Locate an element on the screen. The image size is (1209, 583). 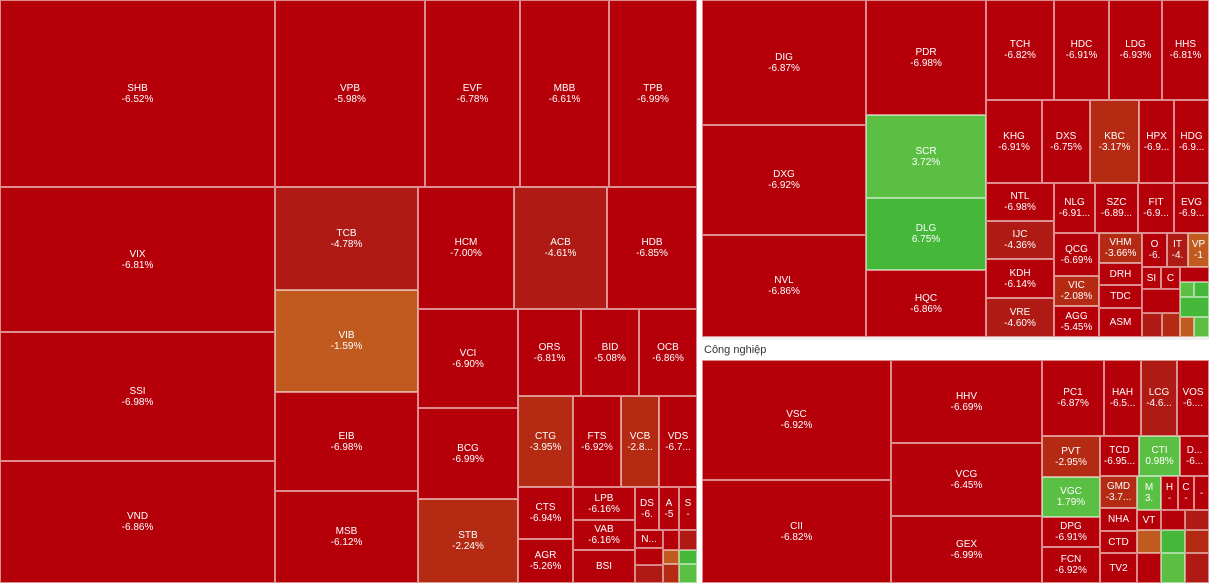
tile-ssi: SSI -6.98% is located at coordinates (137, 396).